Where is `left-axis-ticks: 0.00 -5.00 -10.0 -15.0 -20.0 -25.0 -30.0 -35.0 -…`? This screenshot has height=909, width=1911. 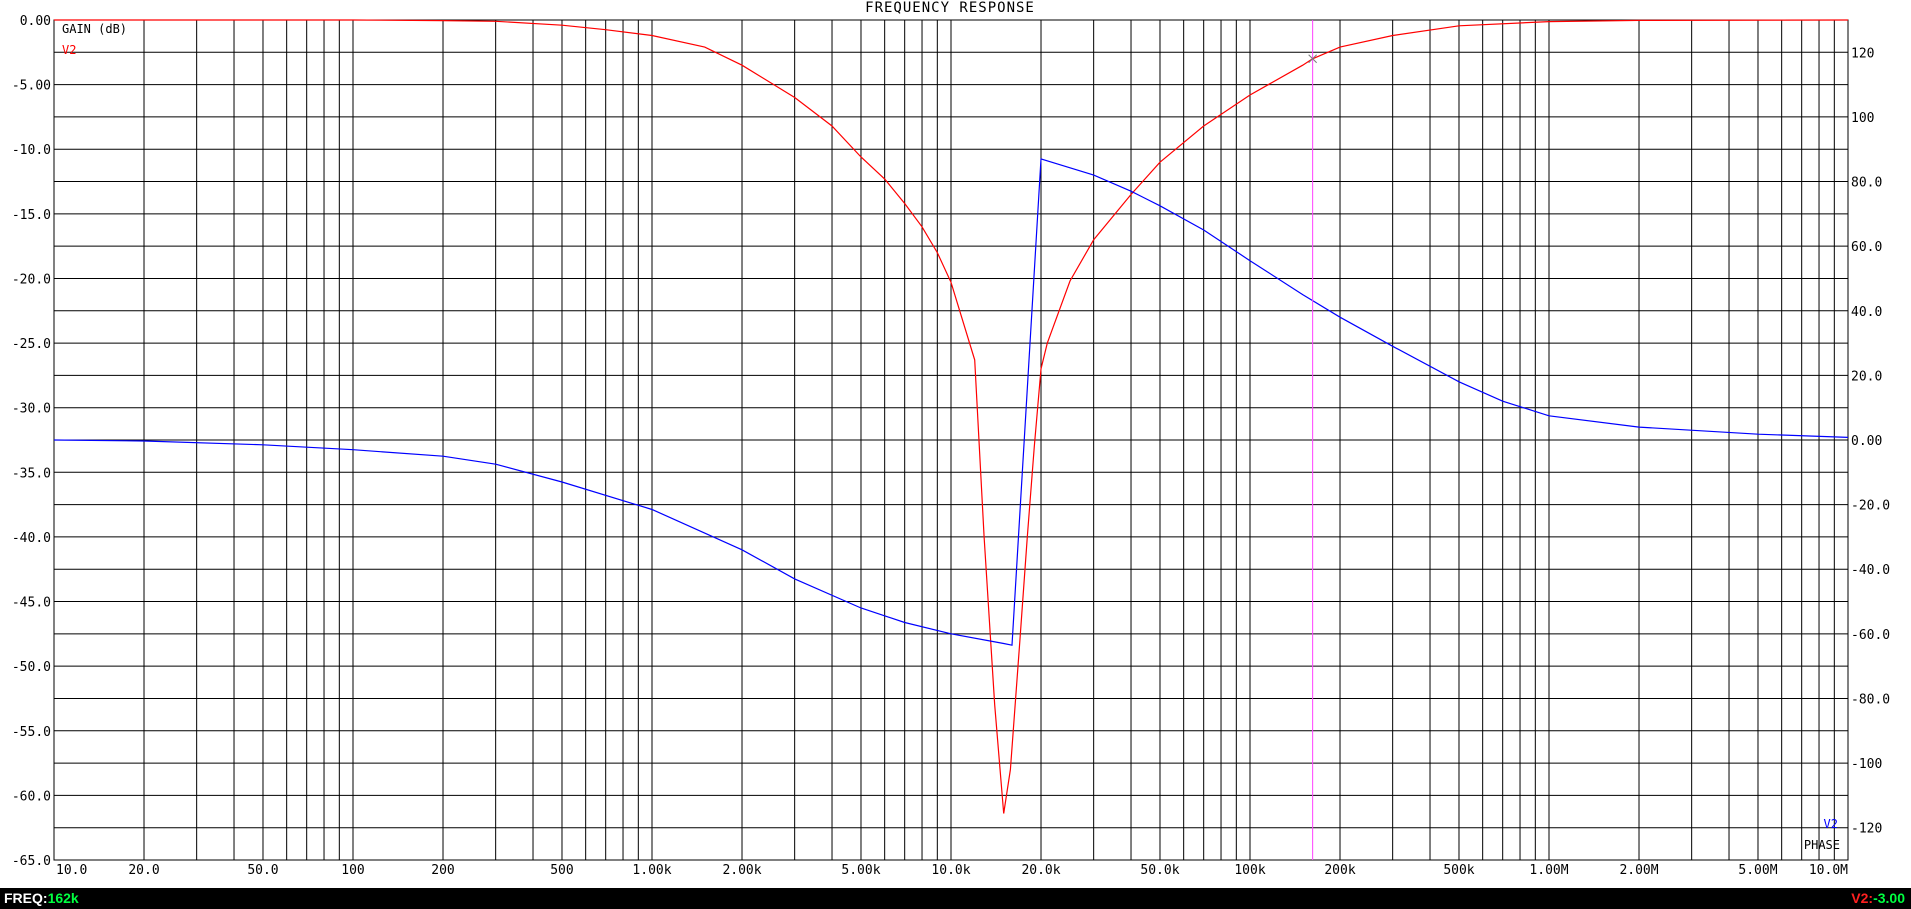 left-axis-ticks: 0.00 -5.00 -10.0 -15.0 -20.0 -25.0 -30.0 -35.0 -… is located at coordinates (31, 441).